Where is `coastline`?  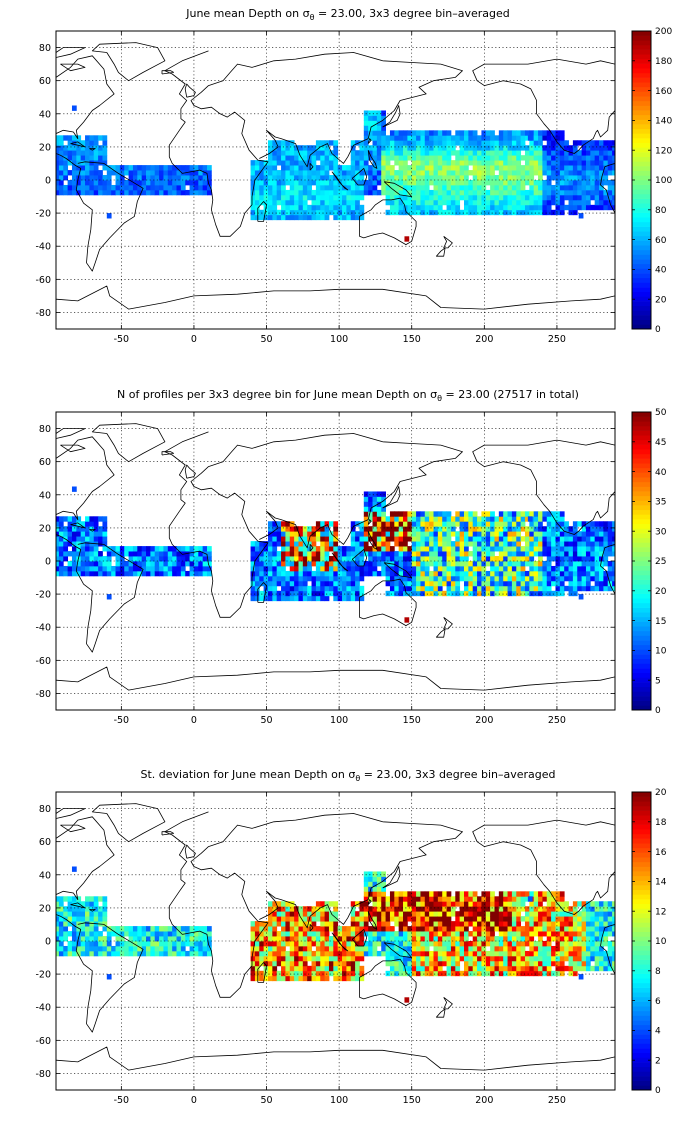
coastline is located at coordinates (607, 188).